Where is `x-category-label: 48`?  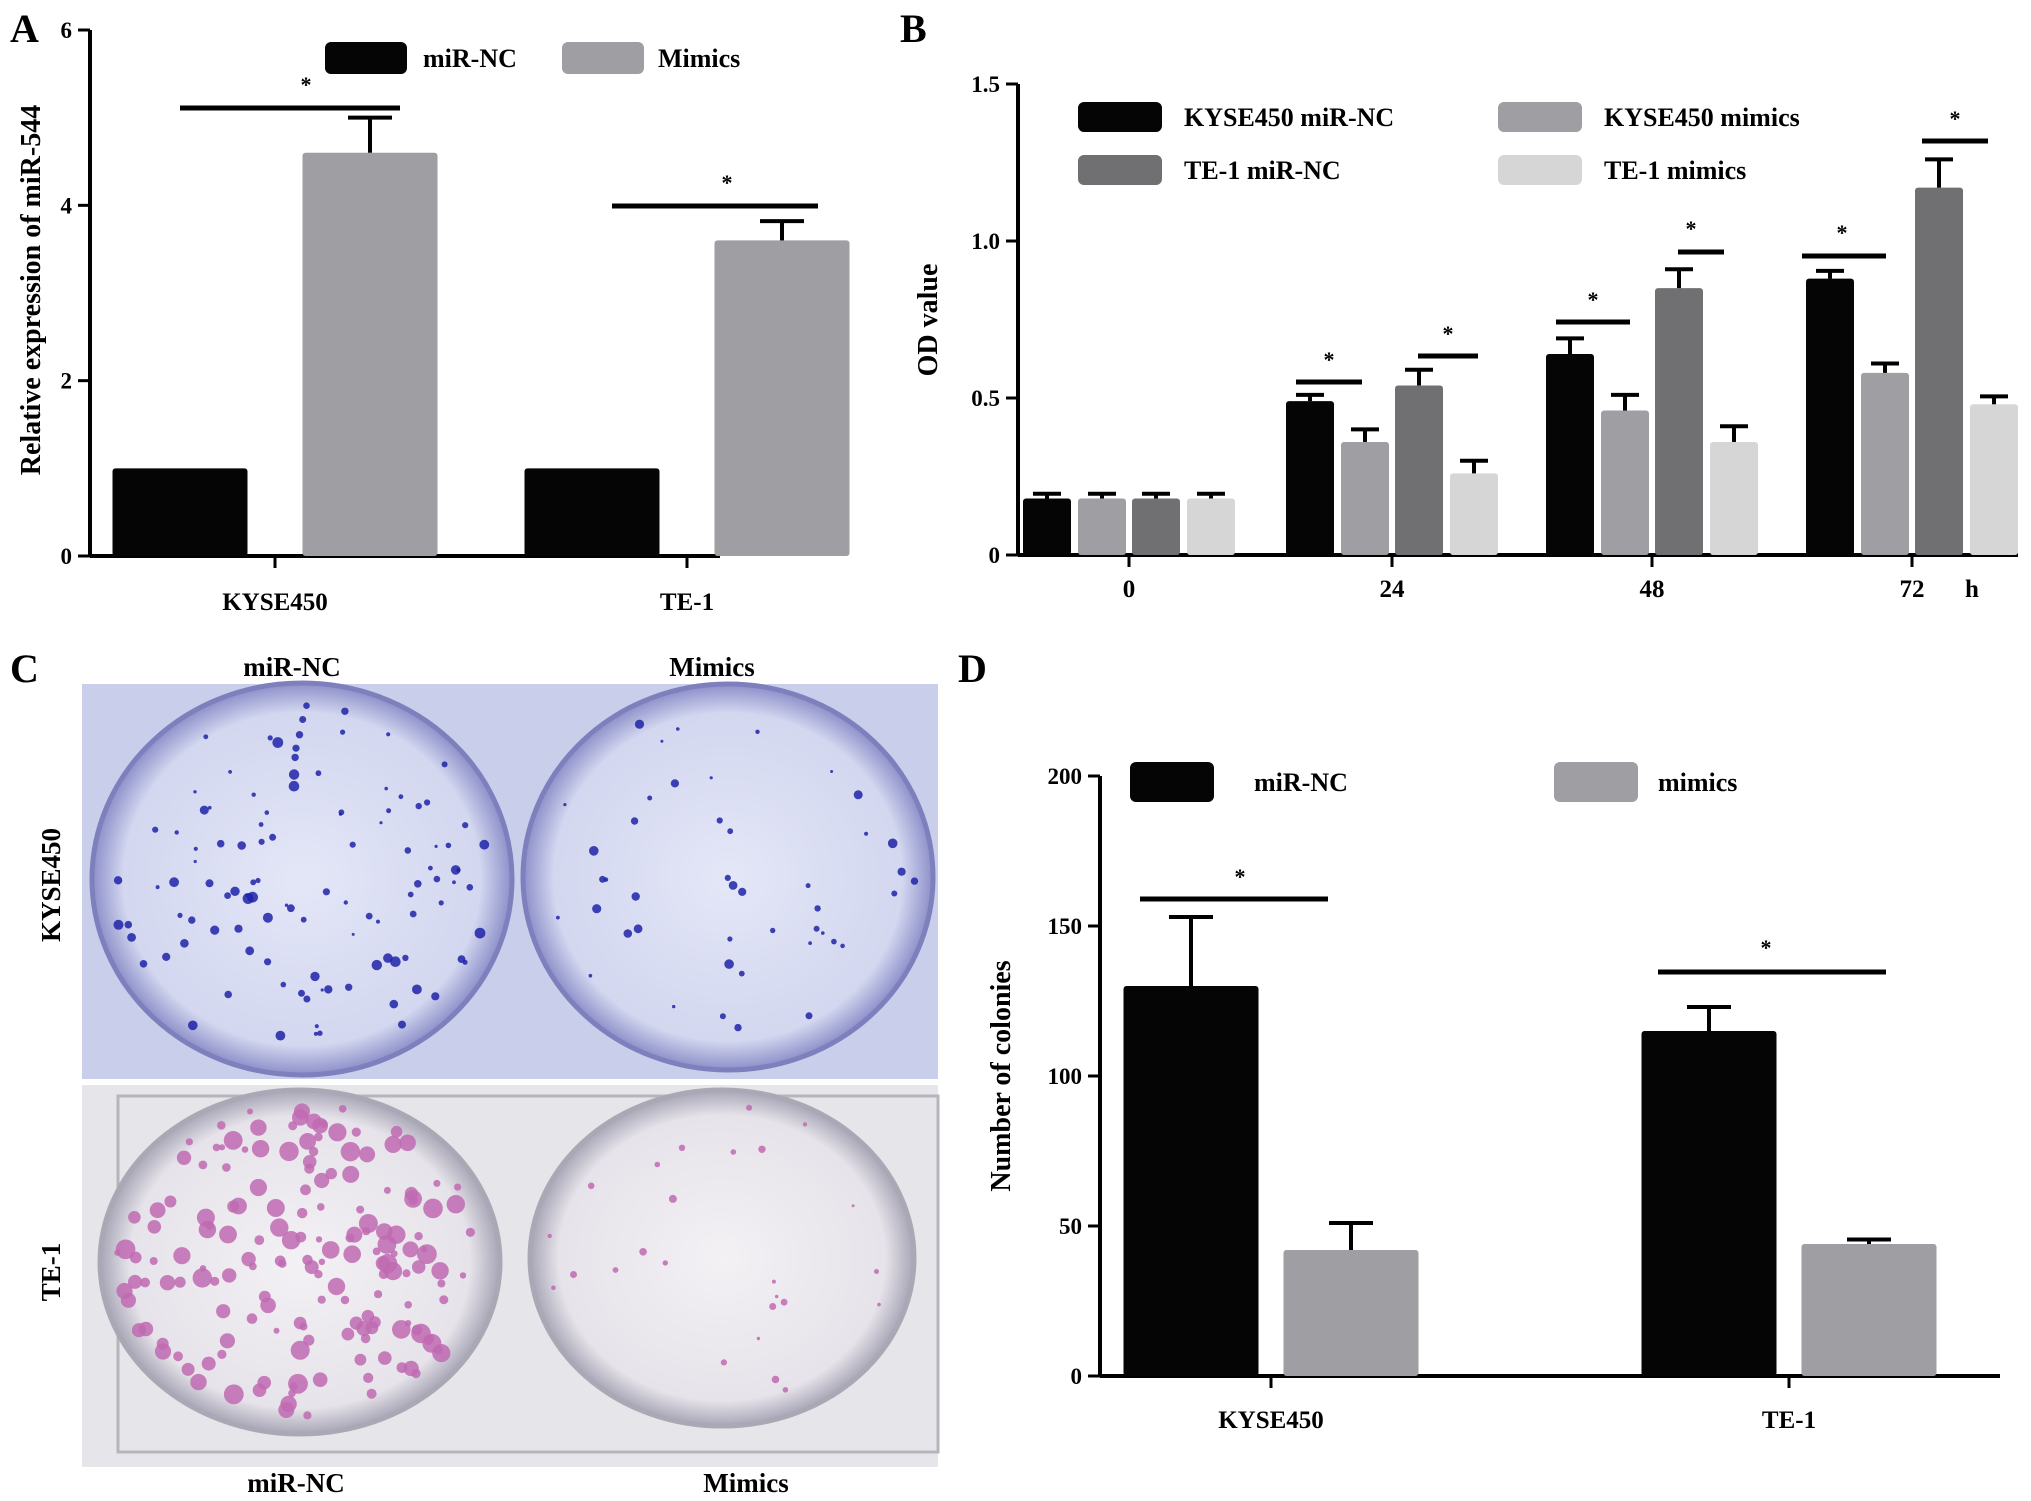
x-category-label: 48 is located at coordinates (1652, 589).